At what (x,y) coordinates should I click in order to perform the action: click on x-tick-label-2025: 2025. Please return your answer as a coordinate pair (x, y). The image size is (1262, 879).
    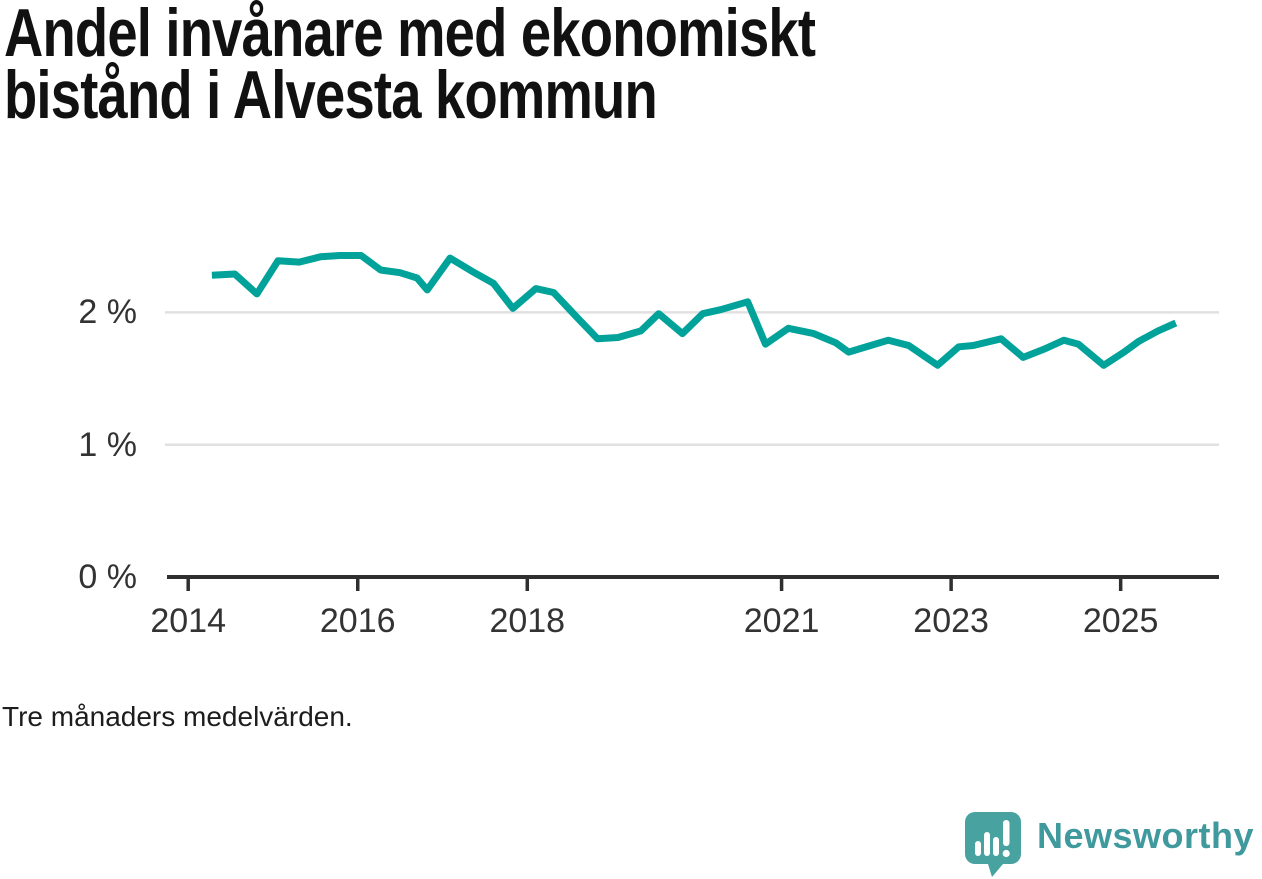
    Looking at the image, I should click on (1120, 621).